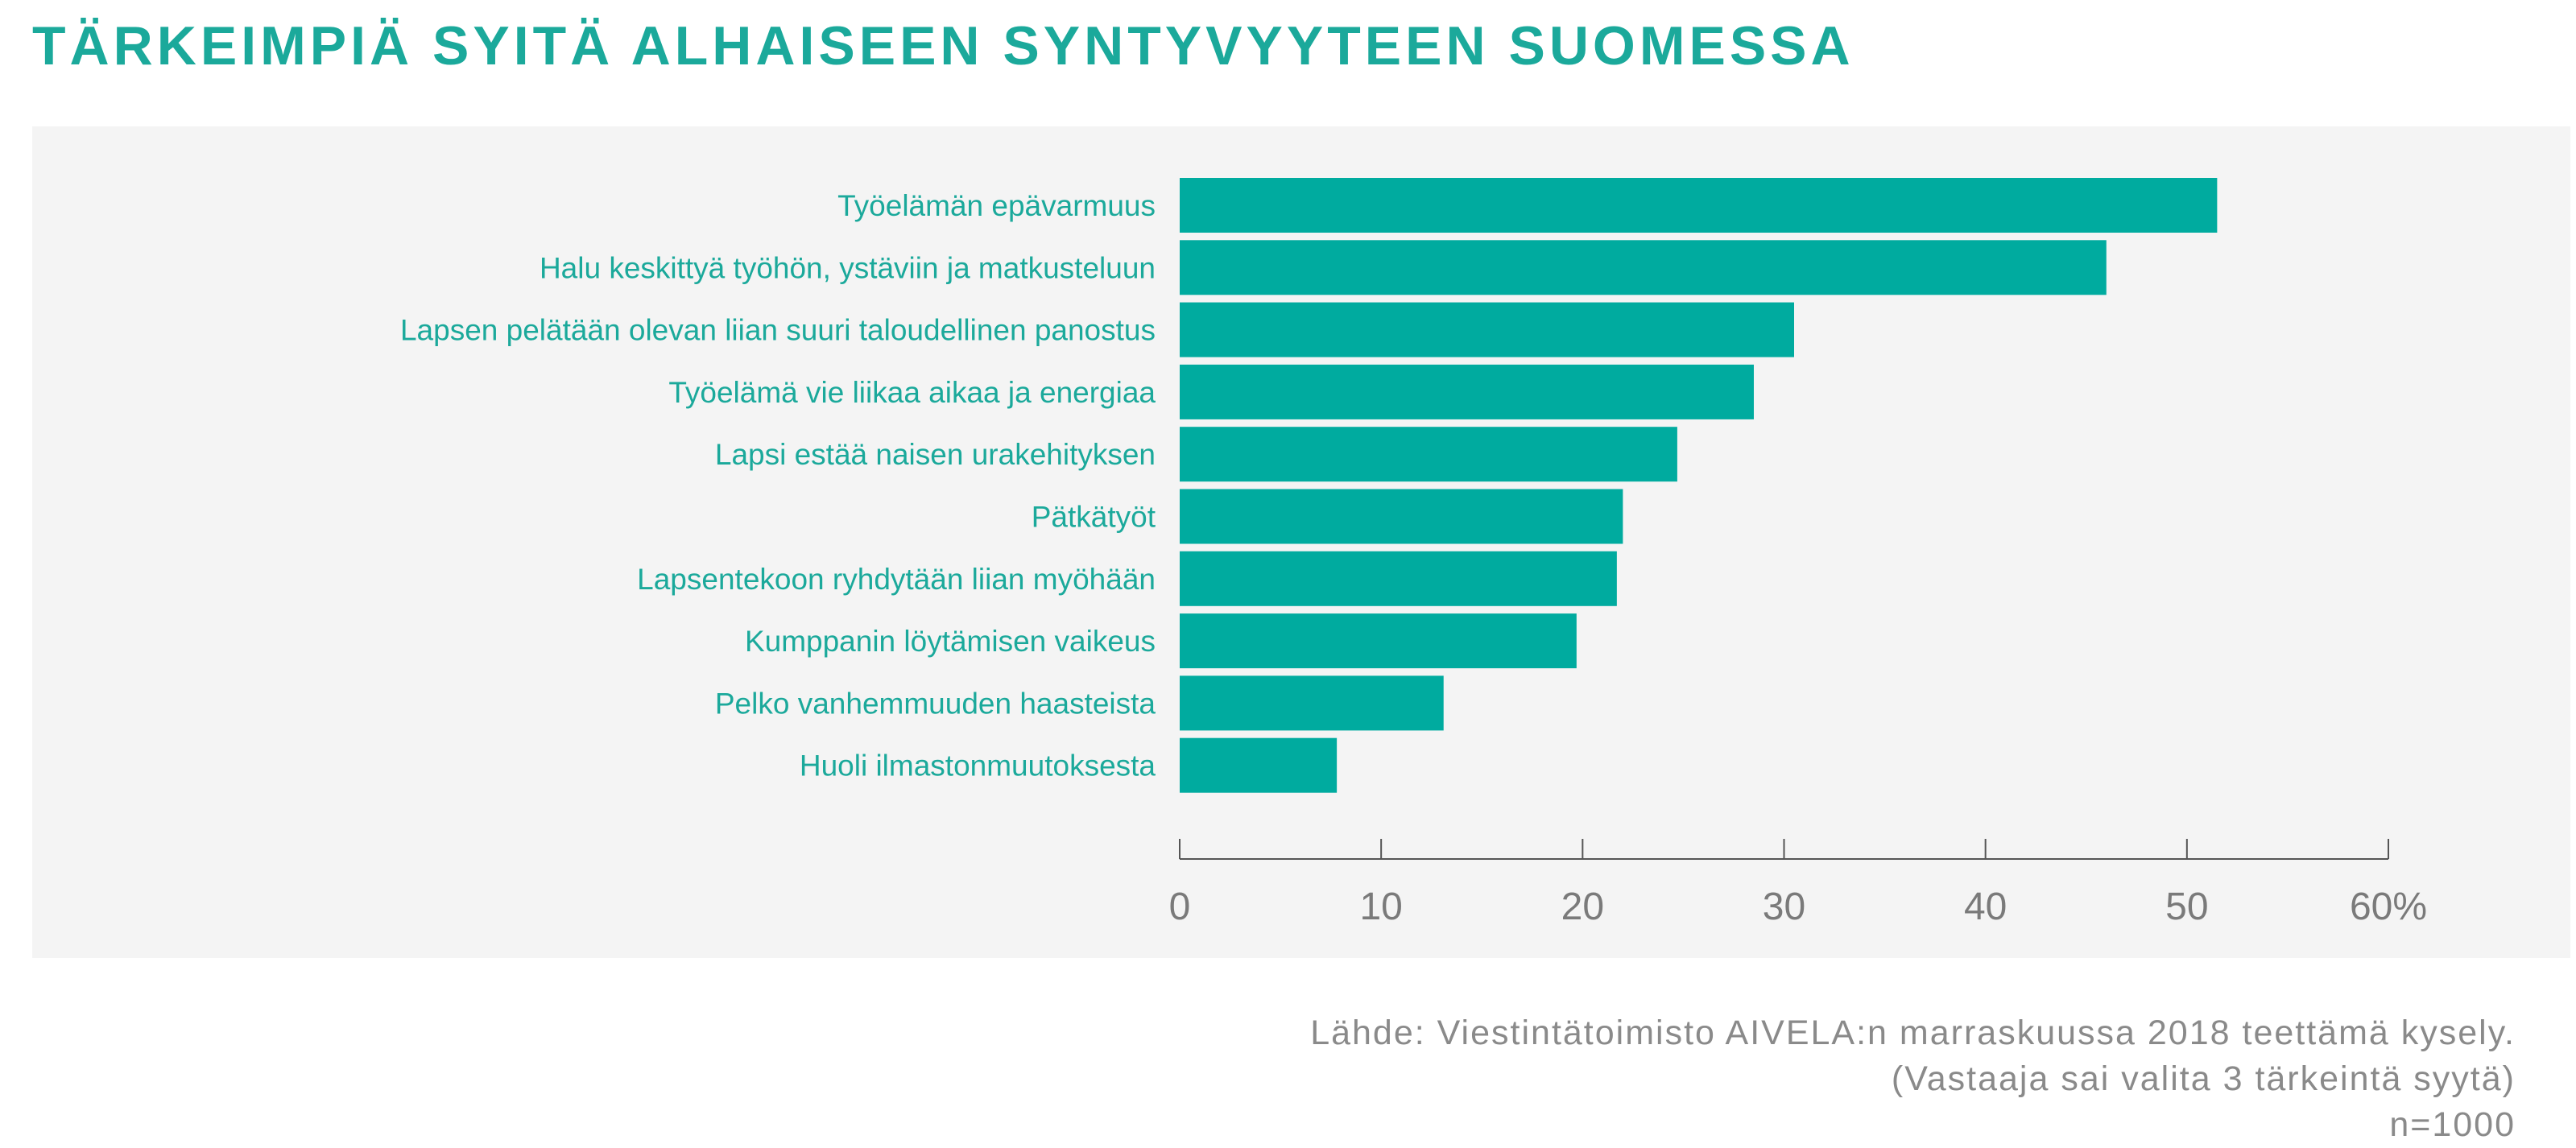  I want to click on category-label: Huoli ilmastonmuutoksesta, so click(978, 766).